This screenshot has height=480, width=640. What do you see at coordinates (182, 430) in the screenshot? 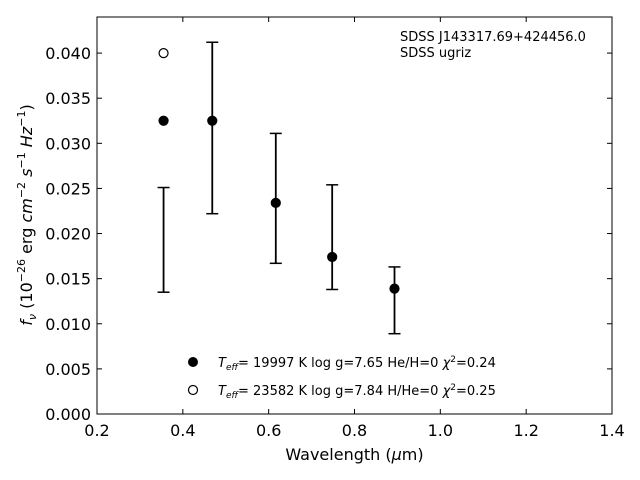
I see `x-tick-label: 0.4` at bounding box center [182, 430].